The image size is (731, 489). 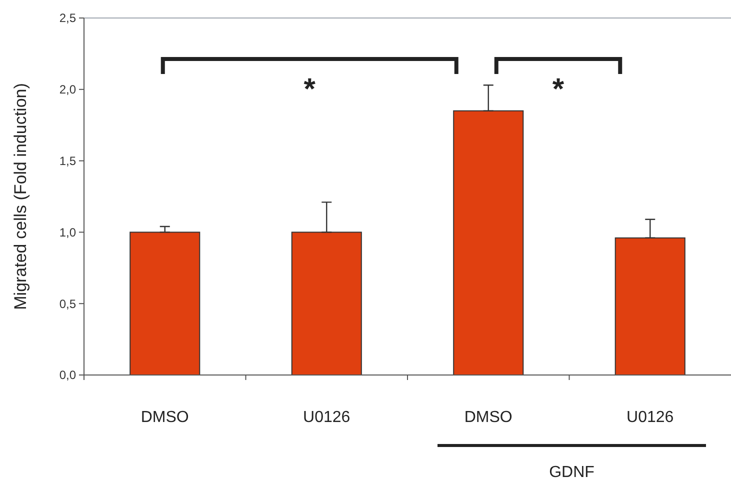 I want to click on y-tick-label: 2,0, so click(x=67, y=89).